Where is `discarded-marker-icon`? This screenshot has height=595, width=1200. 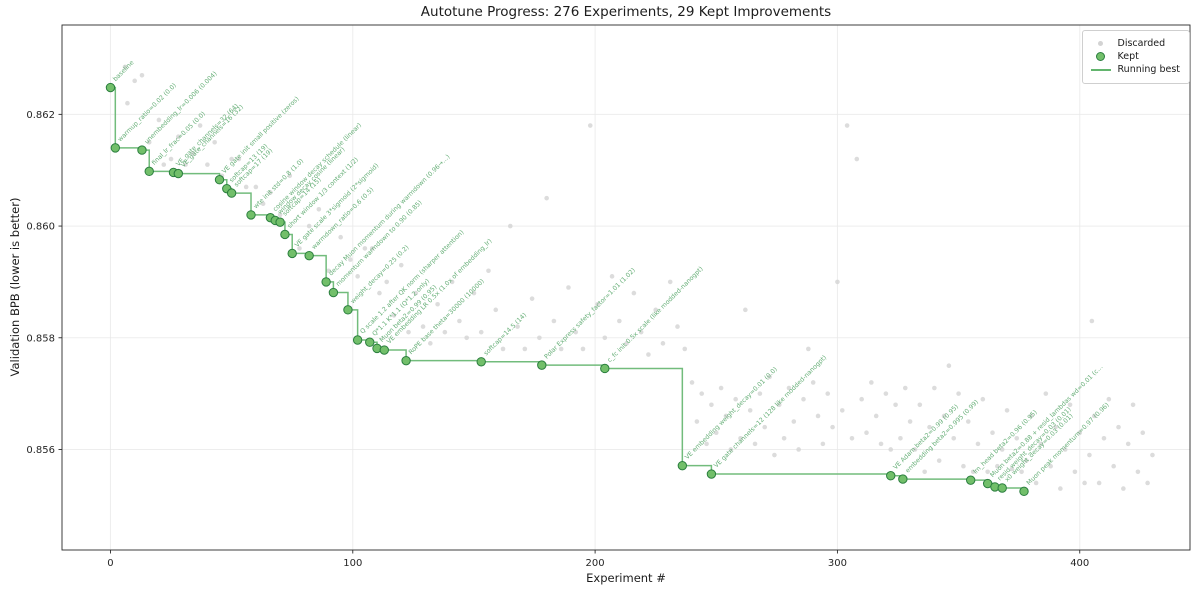 discarded-marker-icon is located at coordinates (1101, 43).